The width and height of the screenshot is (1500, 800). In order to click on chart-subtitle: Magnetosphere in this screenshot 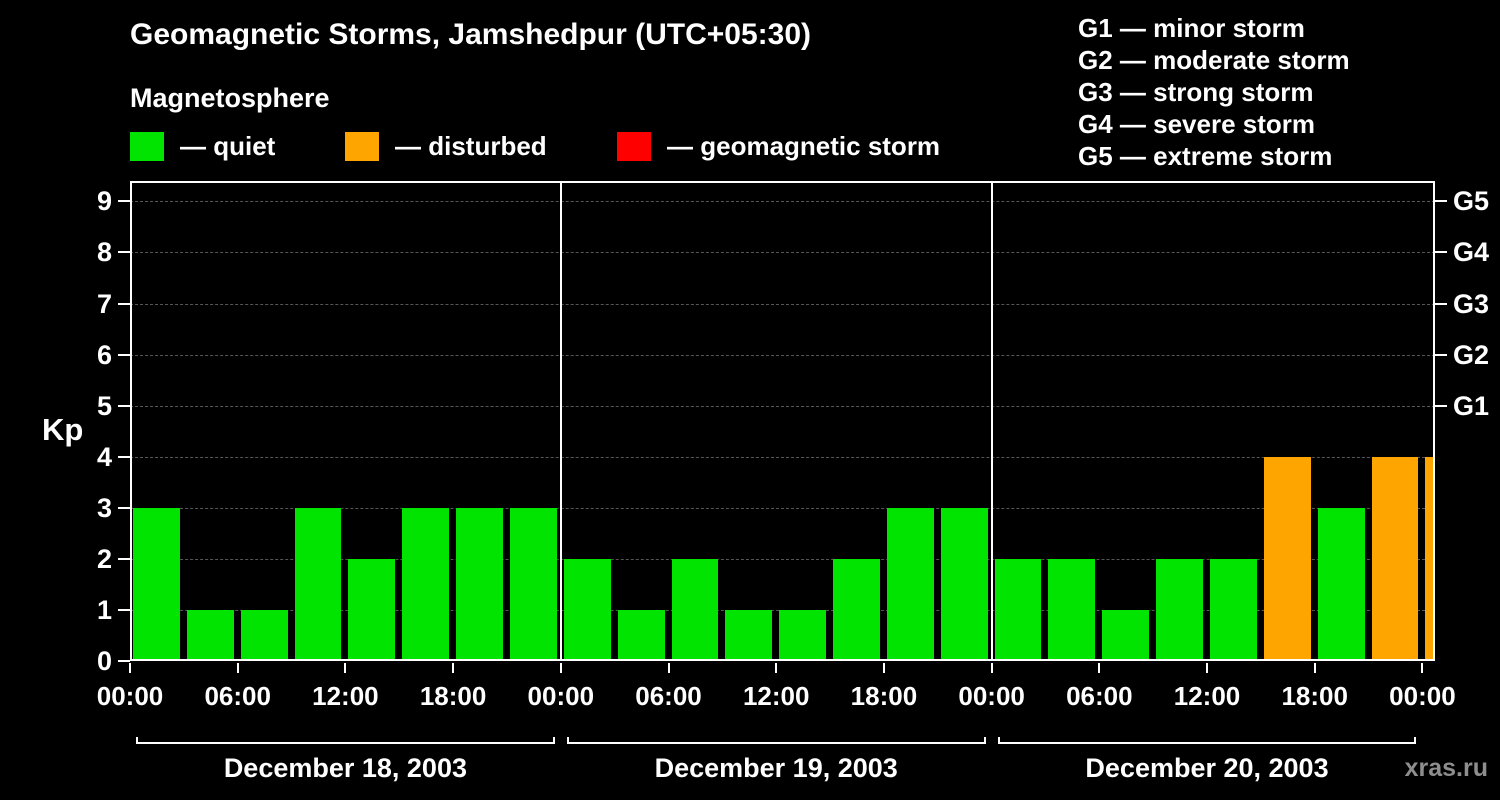, I will do `click(230, 98)`.